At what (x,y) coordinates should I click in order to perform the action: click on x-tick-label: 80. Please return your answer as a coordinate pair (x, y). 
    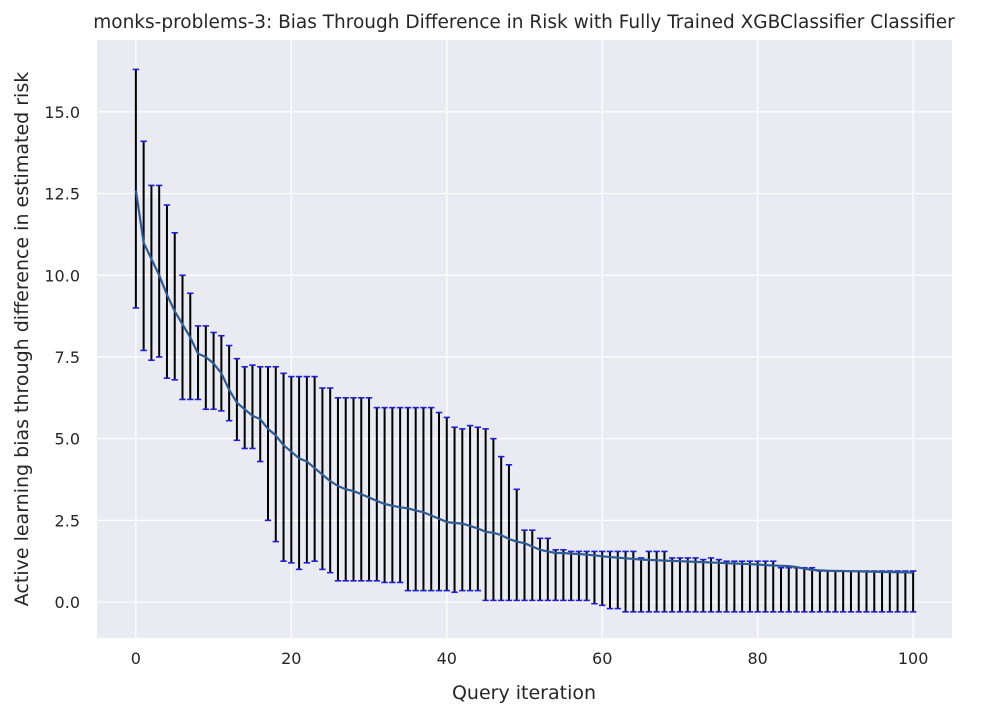
    Looking at the image, I should click on (758, 658).